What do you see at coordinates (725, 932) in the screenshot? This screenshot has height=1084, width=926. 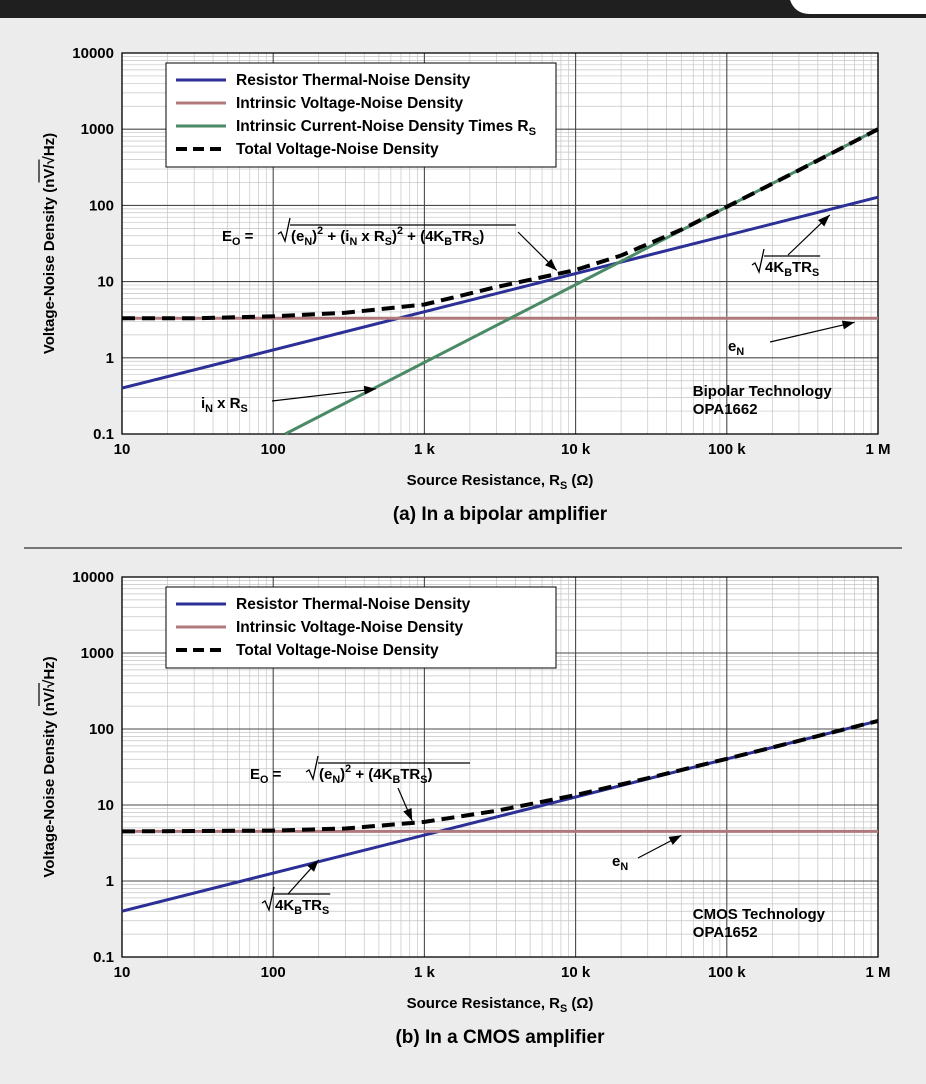 I see `technology-label: OPA1652` at bounding box center [725, 932].